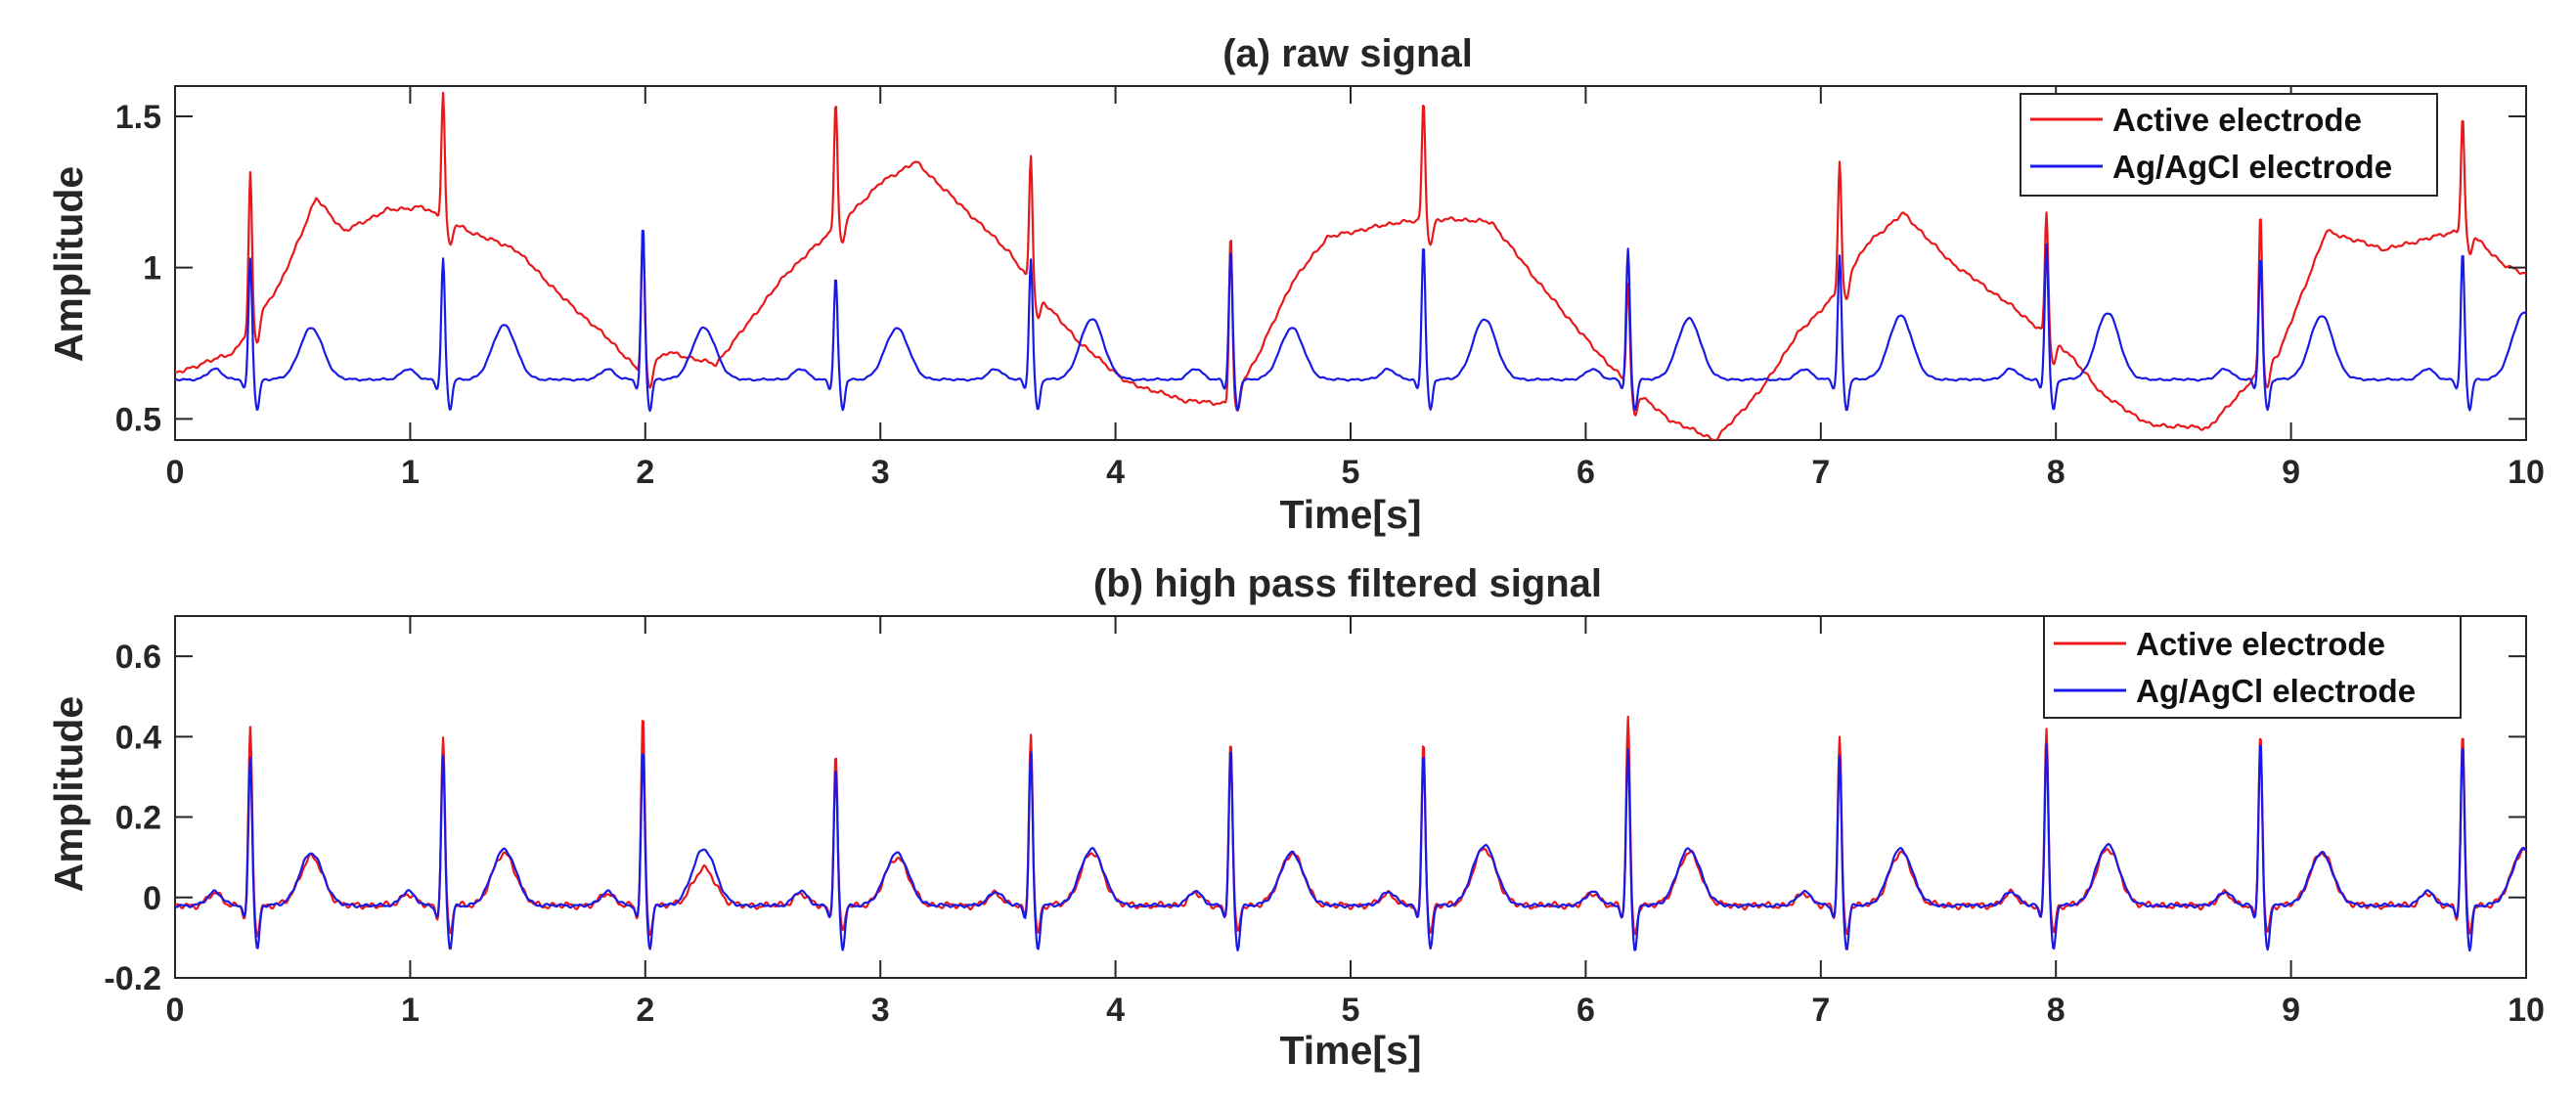  What do you see at coordinates (175, 1010) in the screenshot?
I see `filtered-signal-x-tick-label: 0` at bounding box center [175, 1010].